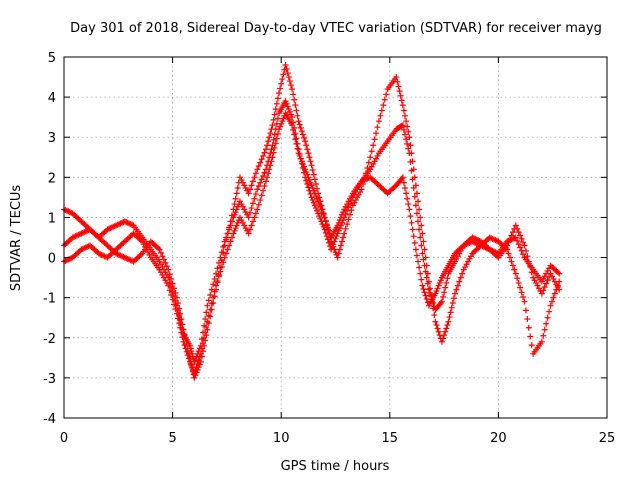 Image resolution: width=640 pixels, height=480 pixels. Describe the element at coordinates (52, 218) in the screenshot. I see `y-tick-label: 1` at that location.